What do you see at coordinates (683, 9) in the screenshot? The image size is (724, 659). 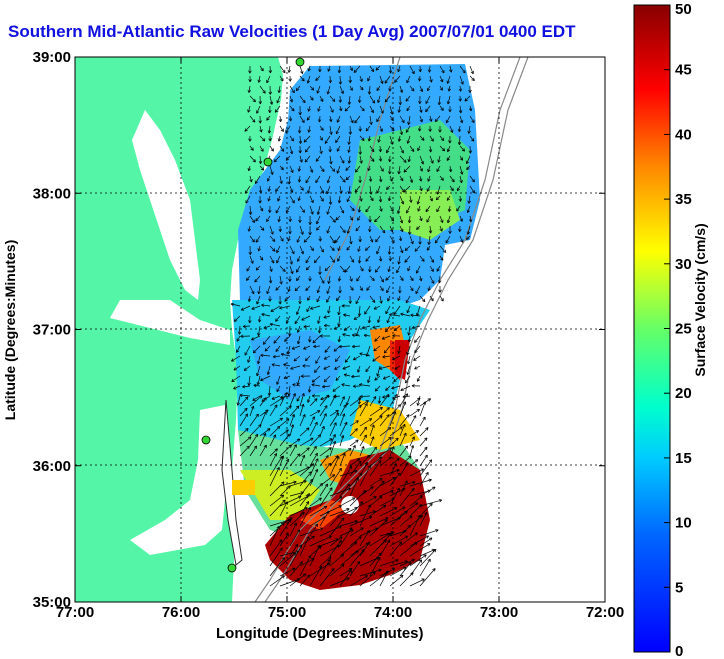 I see `colorbar-tick-label: 50` at bounding box center [683, 9].